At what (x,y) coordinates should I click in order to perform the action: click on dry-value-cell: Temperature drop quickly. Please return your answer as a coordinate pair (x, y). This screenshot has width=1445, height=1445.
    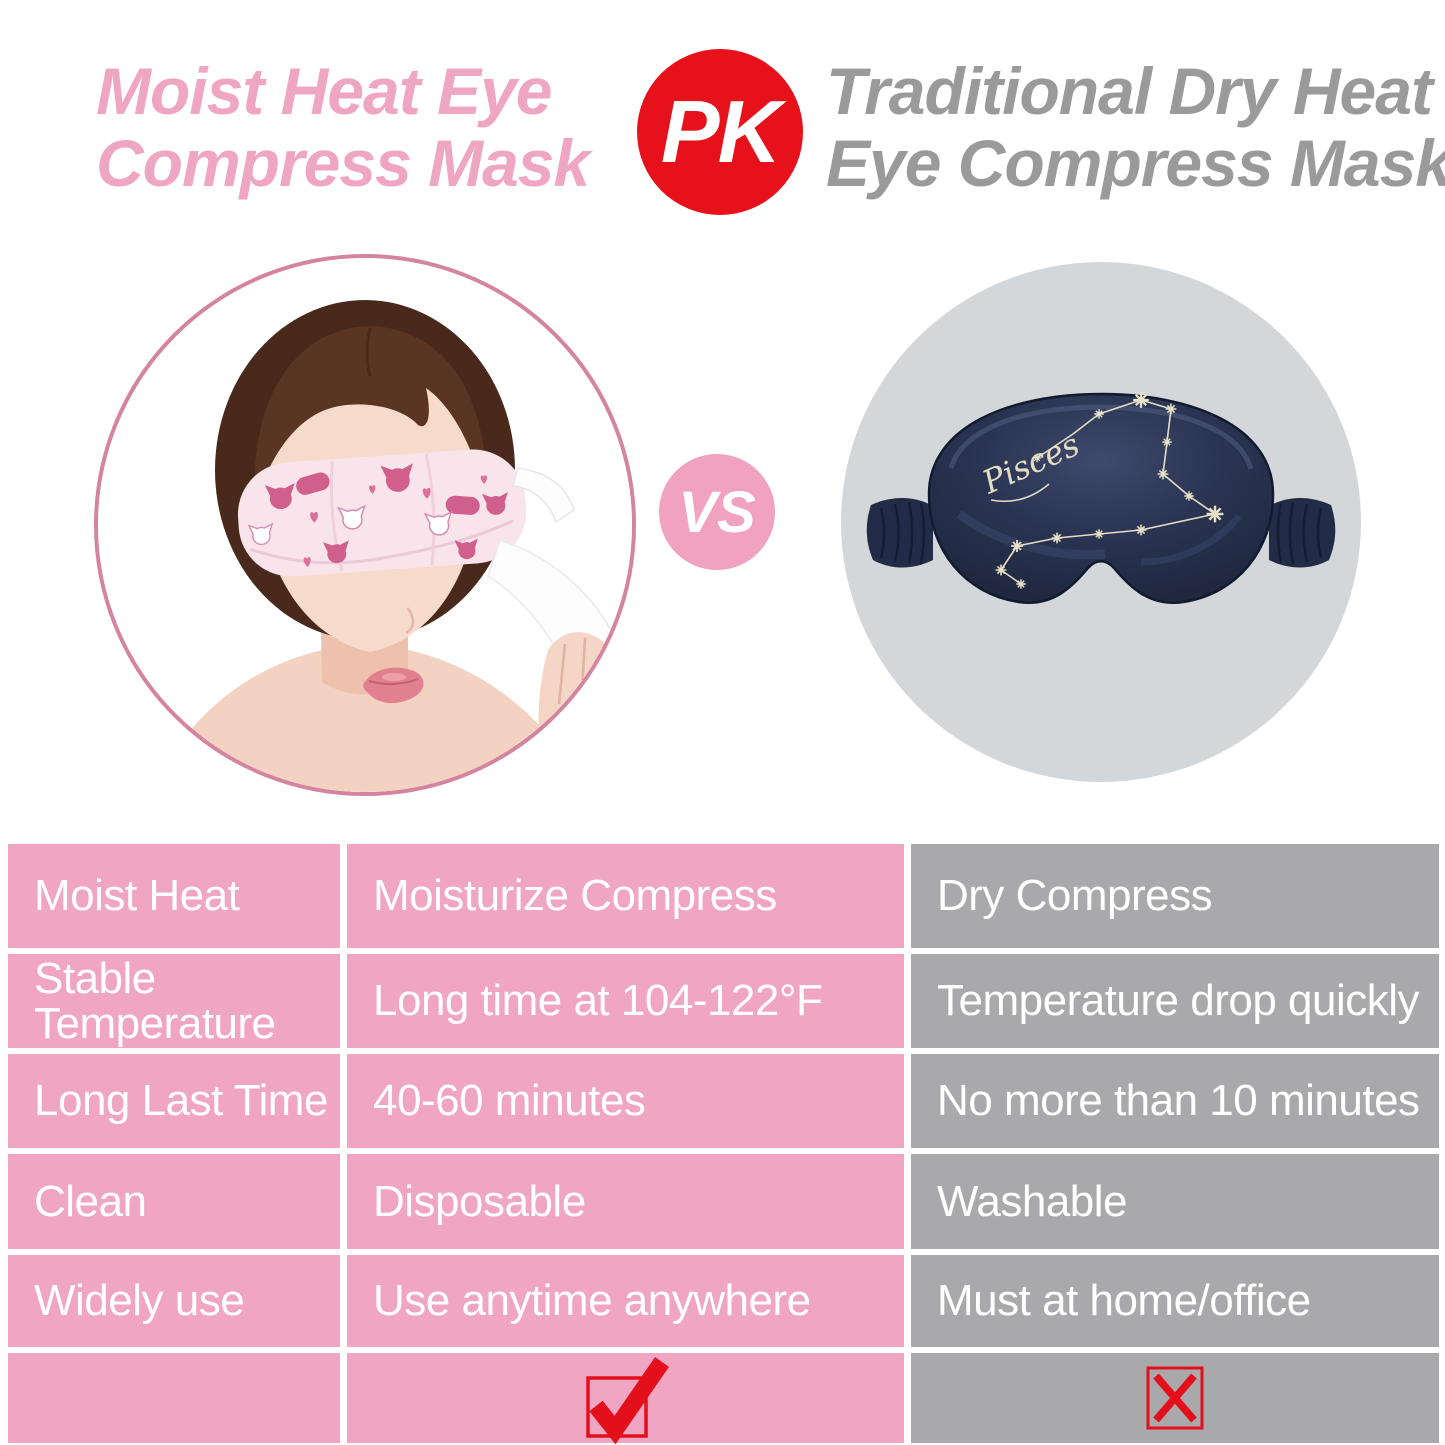
    Looking at the image, I should click on (1175, 1001).